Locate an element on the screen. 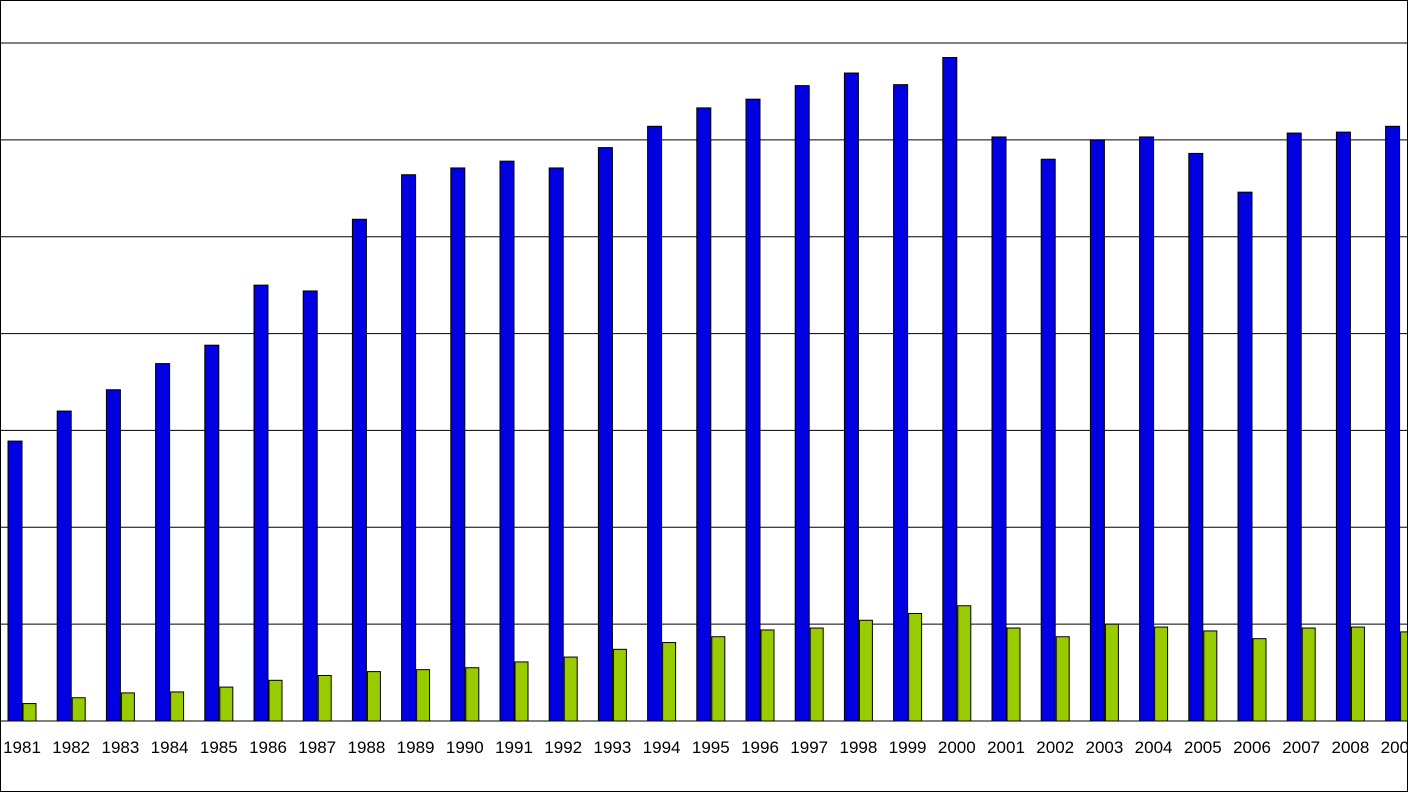 This screenshot has width=1408, height=792. bar-series2-2007 is located at coordinates (1308, 674).